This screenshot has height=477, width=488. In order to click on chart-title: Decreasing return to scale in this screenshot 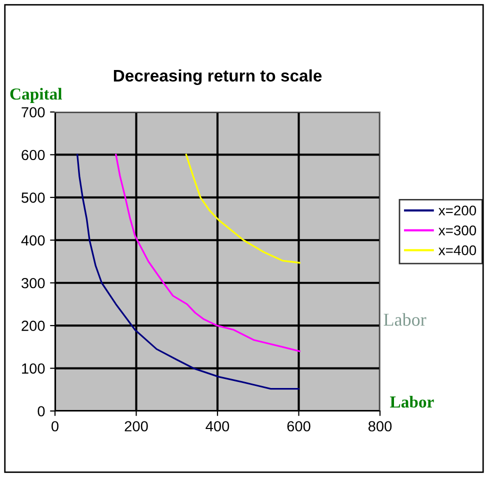, I will do `click(218, 77)`.